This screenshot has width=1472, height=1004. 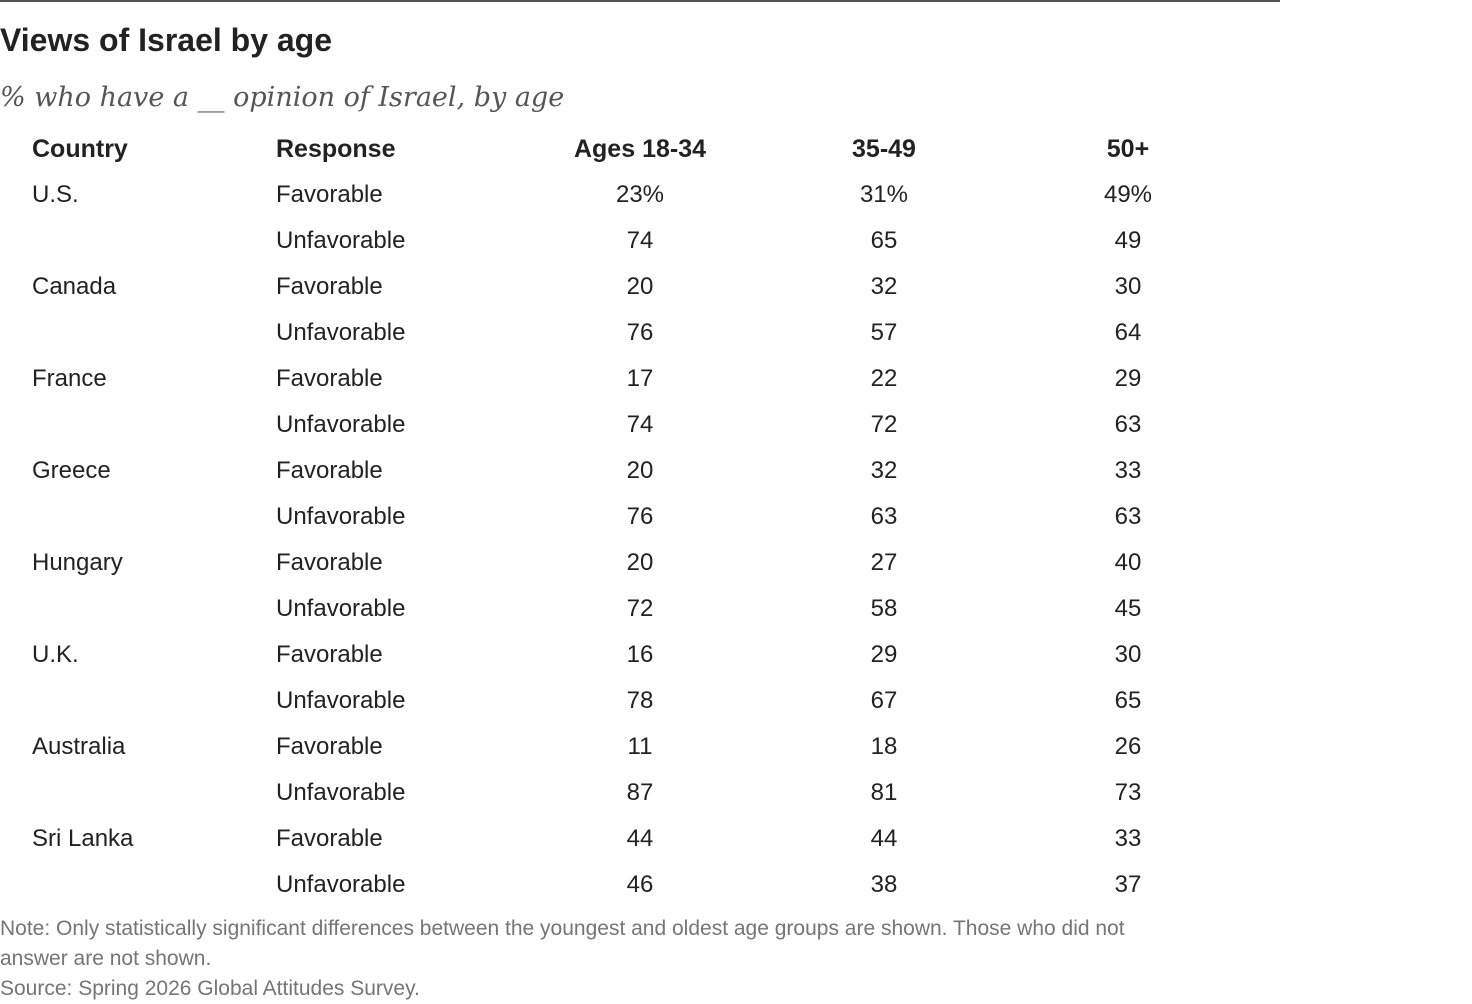 What do you see at coordinates (336, 149) in the screenshot?
I see `header-response: Response` at bounding box center [336, 149].